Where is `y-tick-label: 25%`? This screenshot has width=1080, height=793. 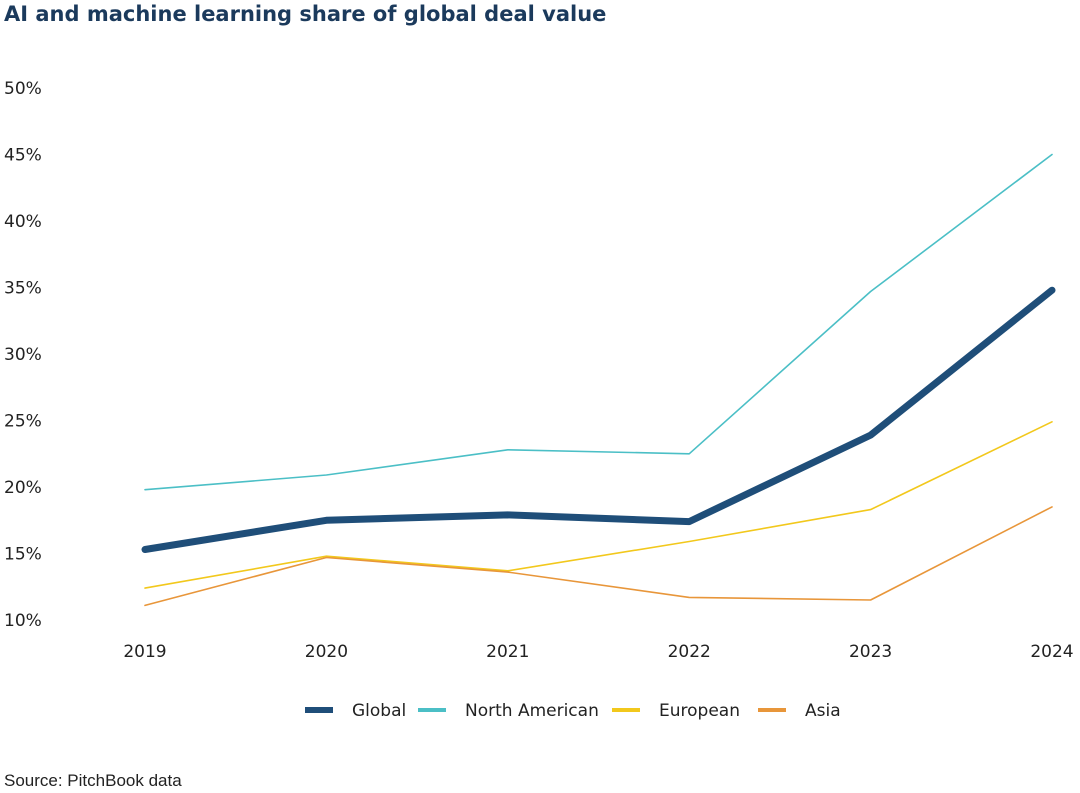 y-tick-label: 25% is located at coordinates (23, 422).